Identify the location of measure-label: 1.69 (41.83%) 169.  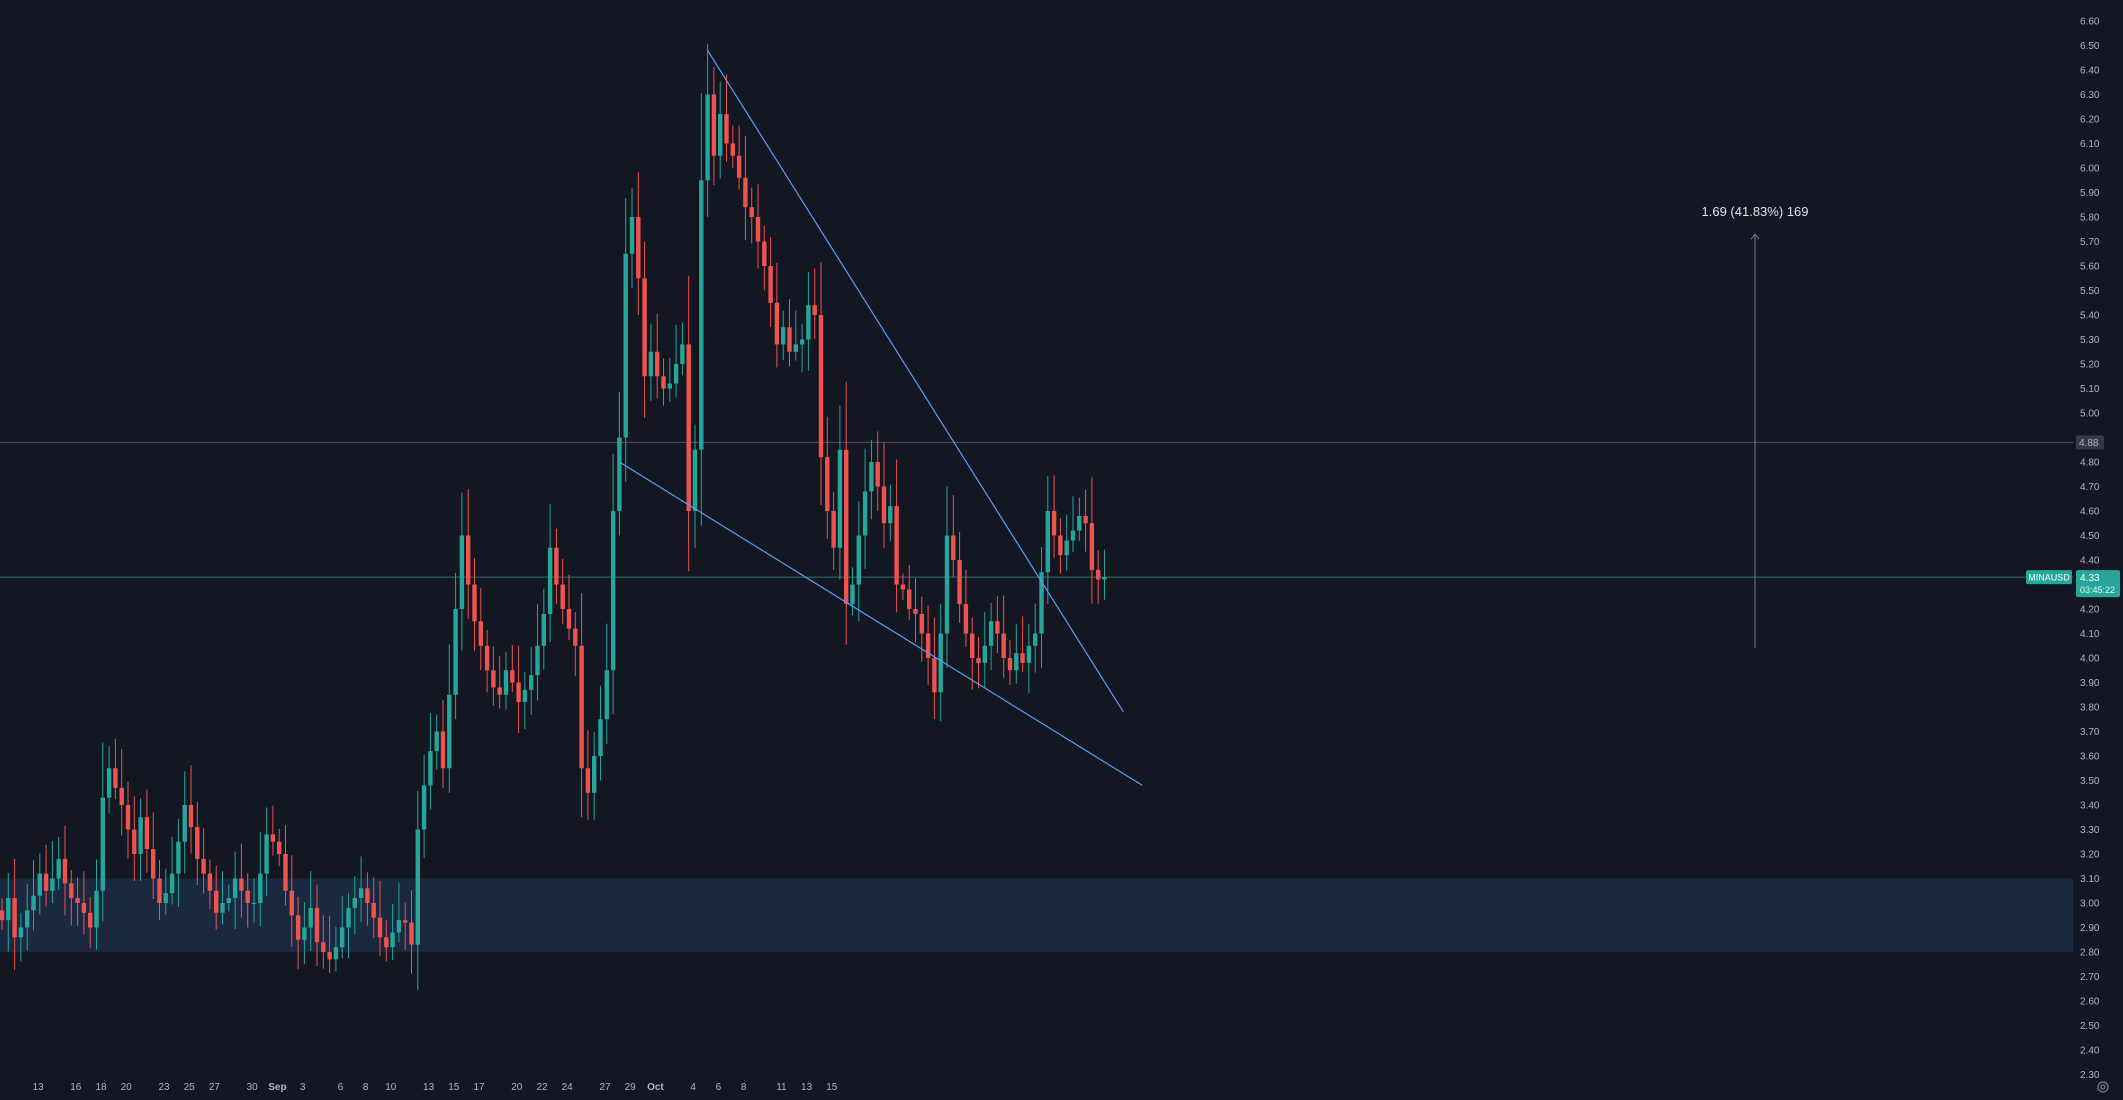
(1755, 211).